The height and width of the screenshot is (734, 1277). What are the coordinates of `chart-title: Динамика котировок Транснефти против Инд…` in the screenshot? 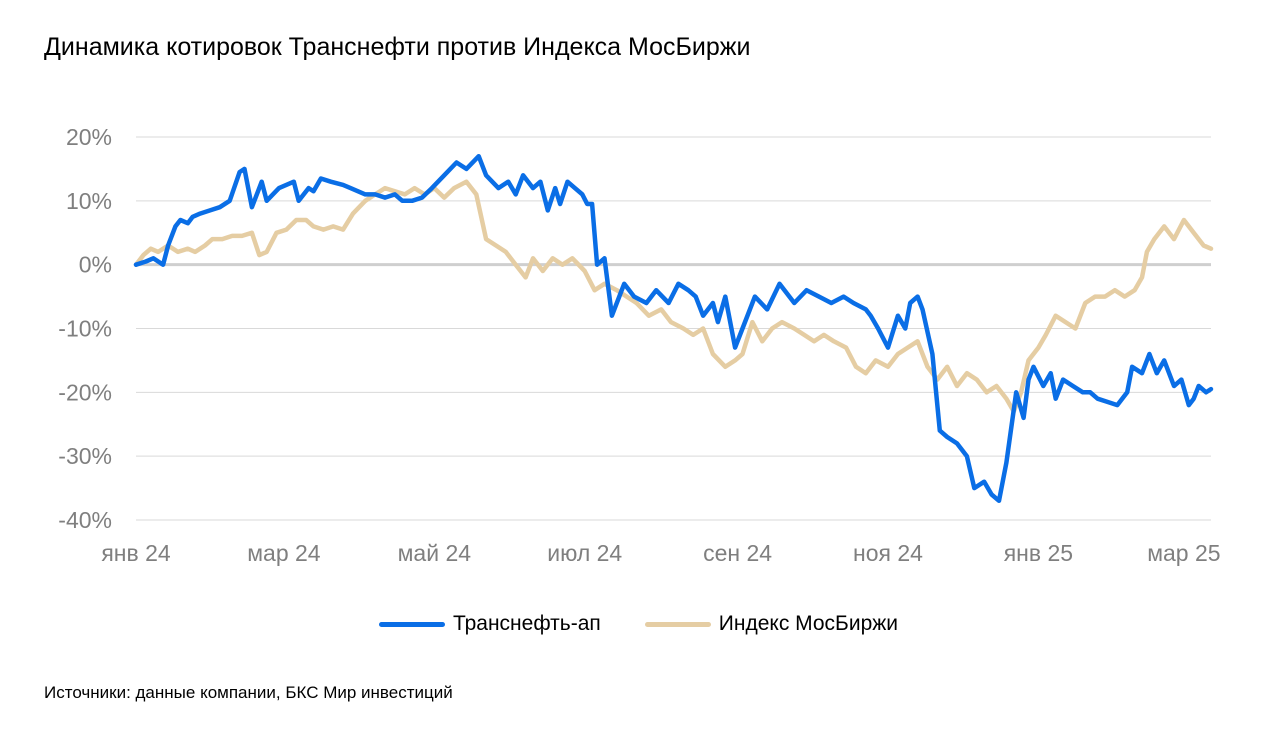 It's located at (397, 47).